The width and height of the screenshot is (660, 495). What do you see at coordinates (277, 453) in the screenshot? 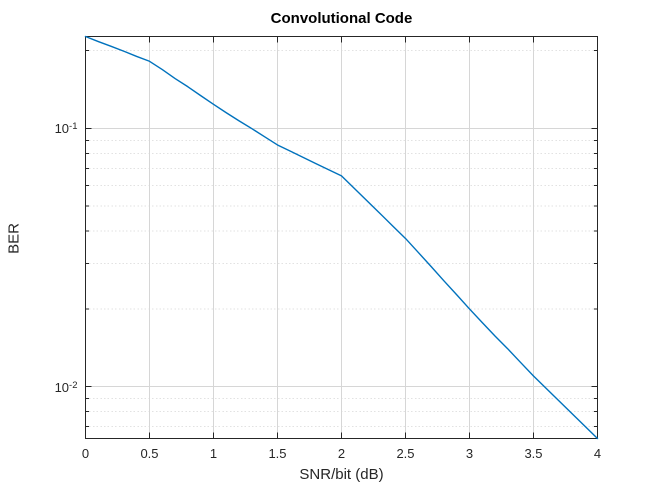
I see `x-tick-label: 1.5` at bounding box center [277, 453].